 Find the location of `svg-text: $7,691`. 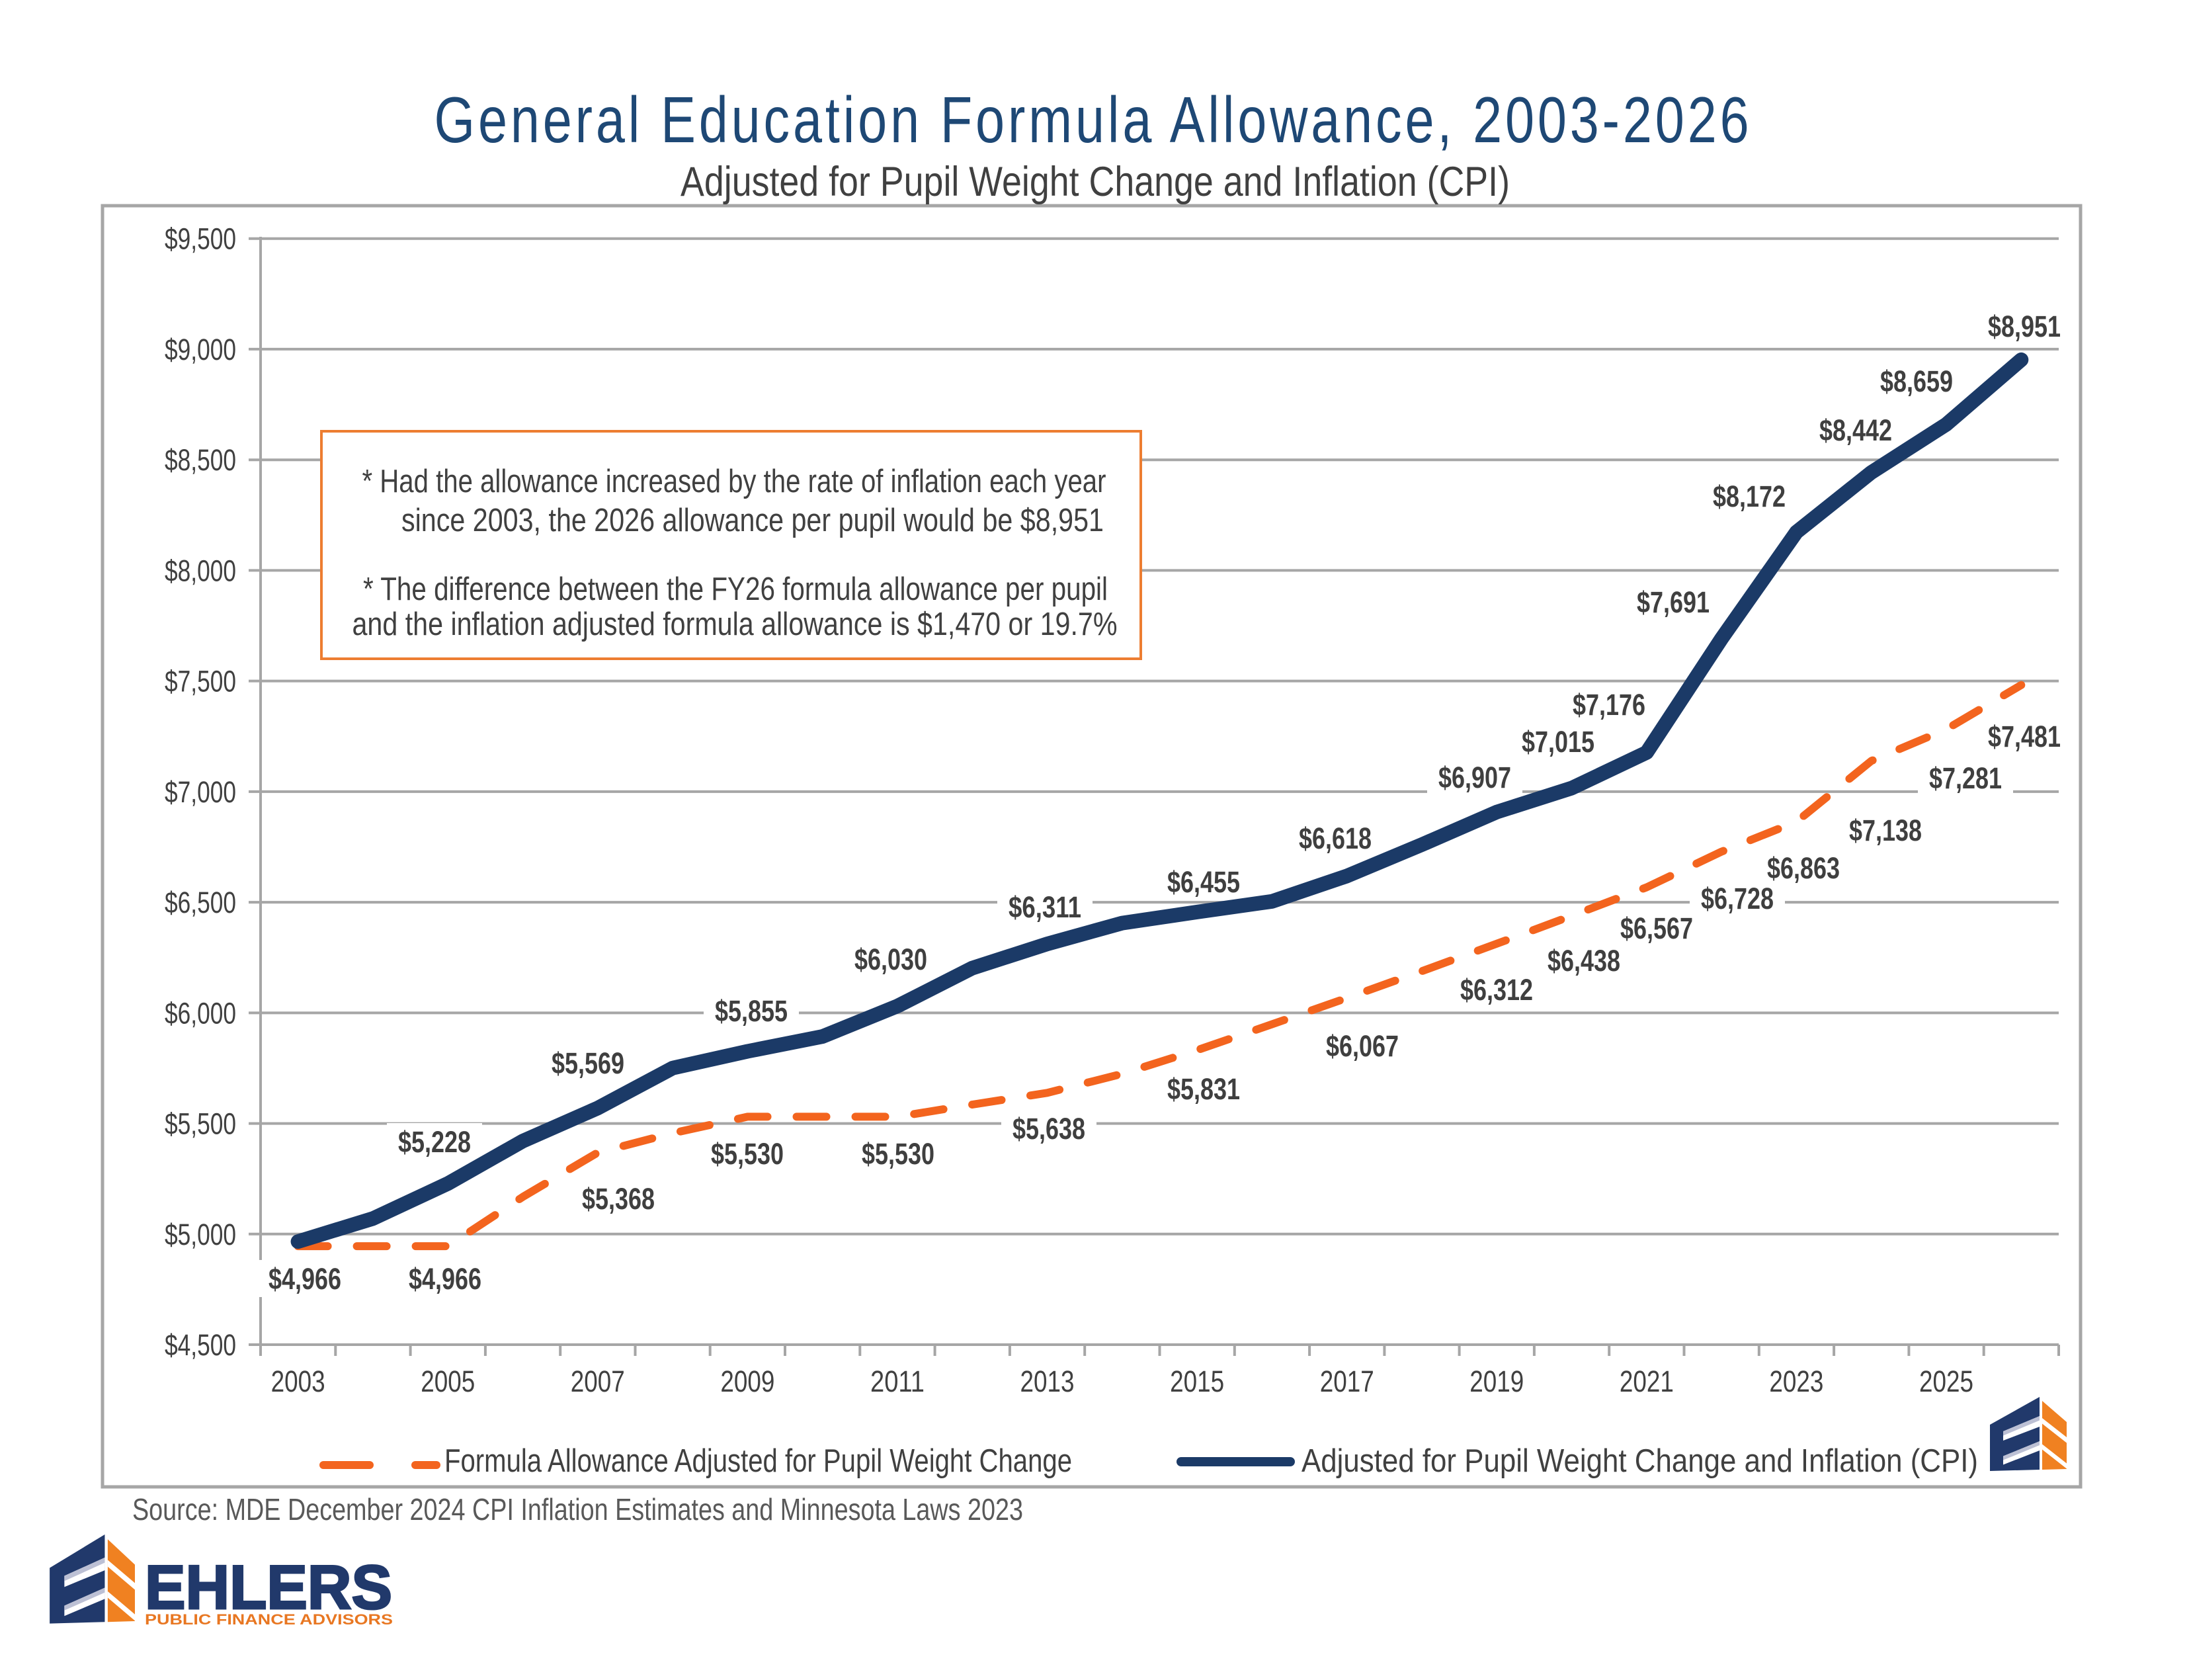

svg-text: $7,691 is located at coordinates (1673, 602).